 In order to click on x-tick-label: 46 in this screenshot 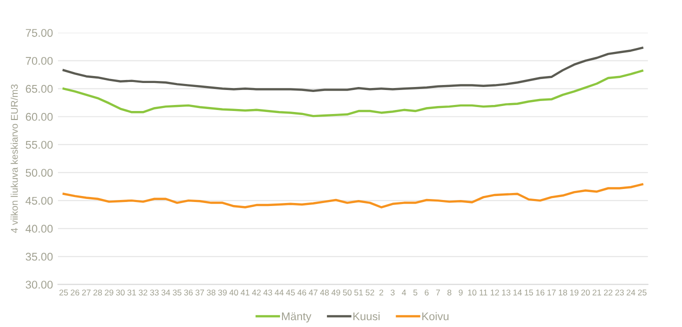, I will do `click(301, 293)`.